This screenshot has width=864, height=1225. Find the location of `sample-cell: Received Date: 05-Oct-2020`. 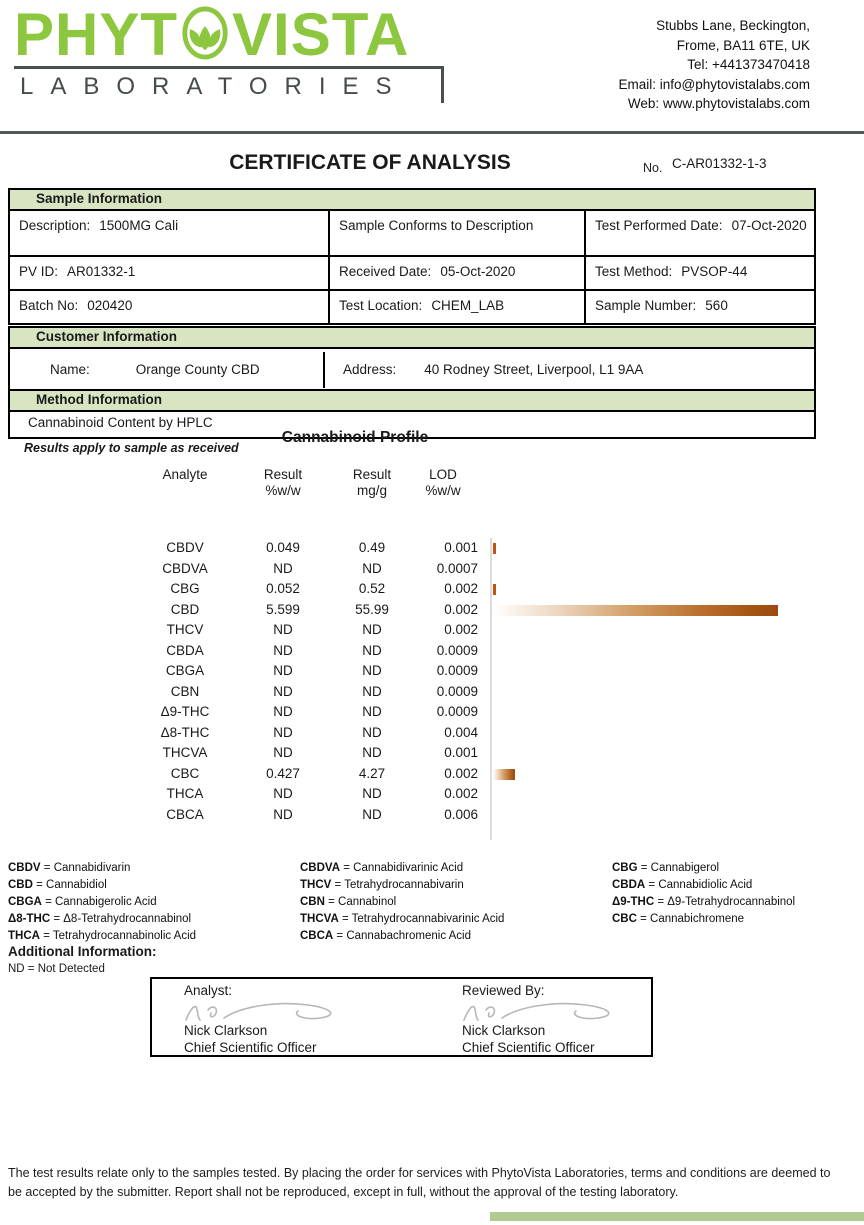

sample-cell: Received Date: 05-Oct-2020 is located at coordinates (458, 274).